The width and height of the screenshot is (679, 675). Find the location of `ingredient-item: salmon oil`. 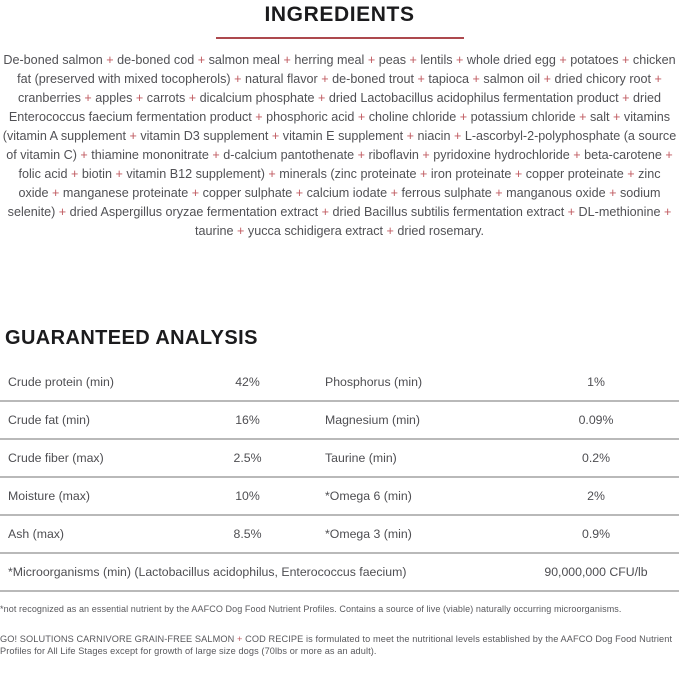

ingredient-item: salmon oil is located at coordinates (512, 79).